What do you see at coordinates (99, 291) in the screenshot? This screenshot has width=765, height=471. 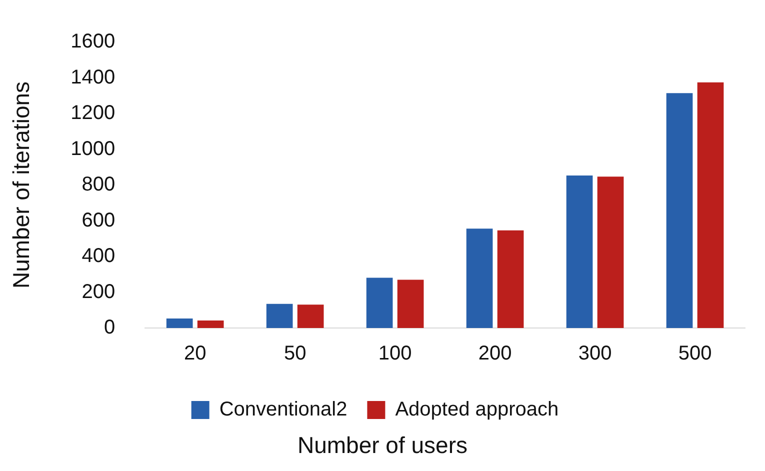 I see `y-tick-label: 200` at bounding box center [99, 291].